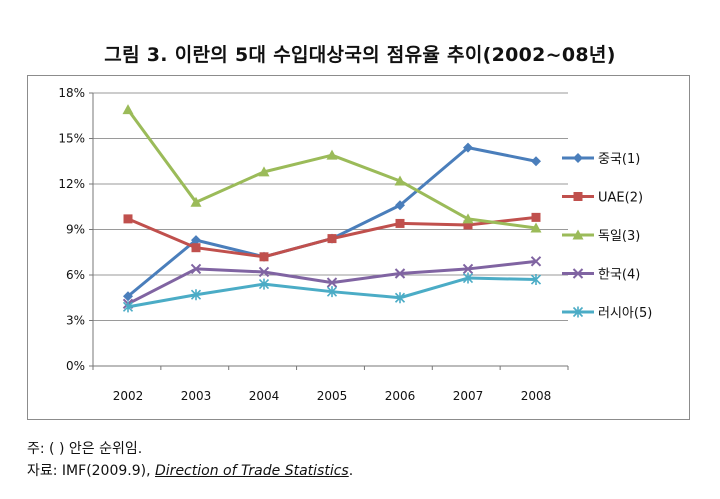 This screenshot has height=499, width=720. Describe the element at coordinates (75, 366) in the screenshot. I see `y-tick-label: 0%` at that location.